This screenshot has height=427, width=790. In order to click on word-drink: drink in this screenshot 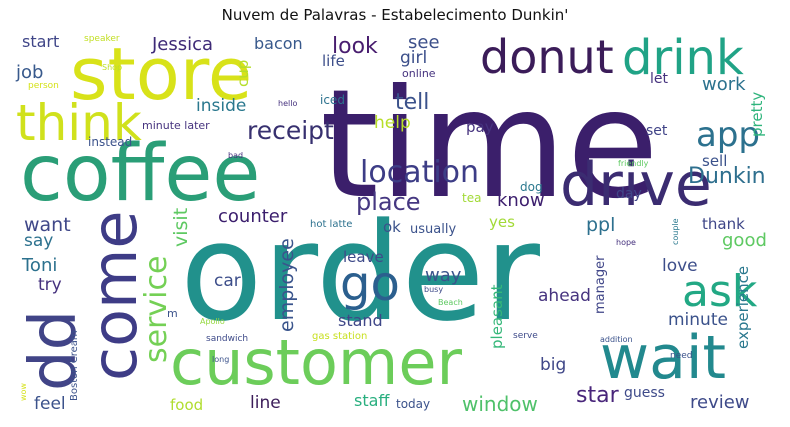, I will do `click(683, 58)`.